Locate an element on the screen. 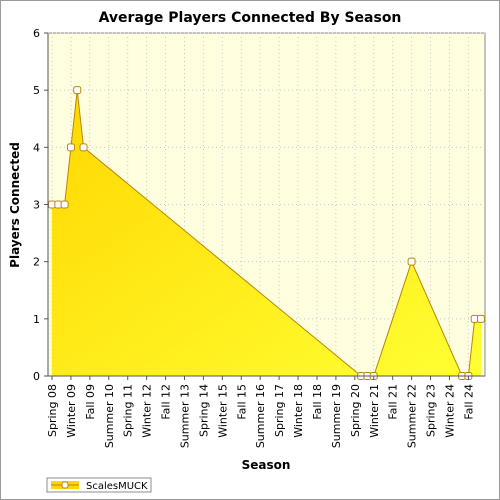  x-tick-label: Winter 15 is located at coordinates (222, 411).